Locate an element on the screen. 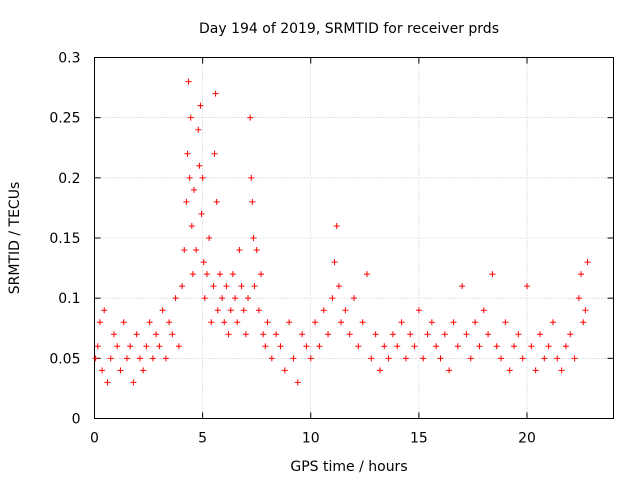 The image size is (640, 480). x-tick-label: 0 is located at coordinates (94, 439).